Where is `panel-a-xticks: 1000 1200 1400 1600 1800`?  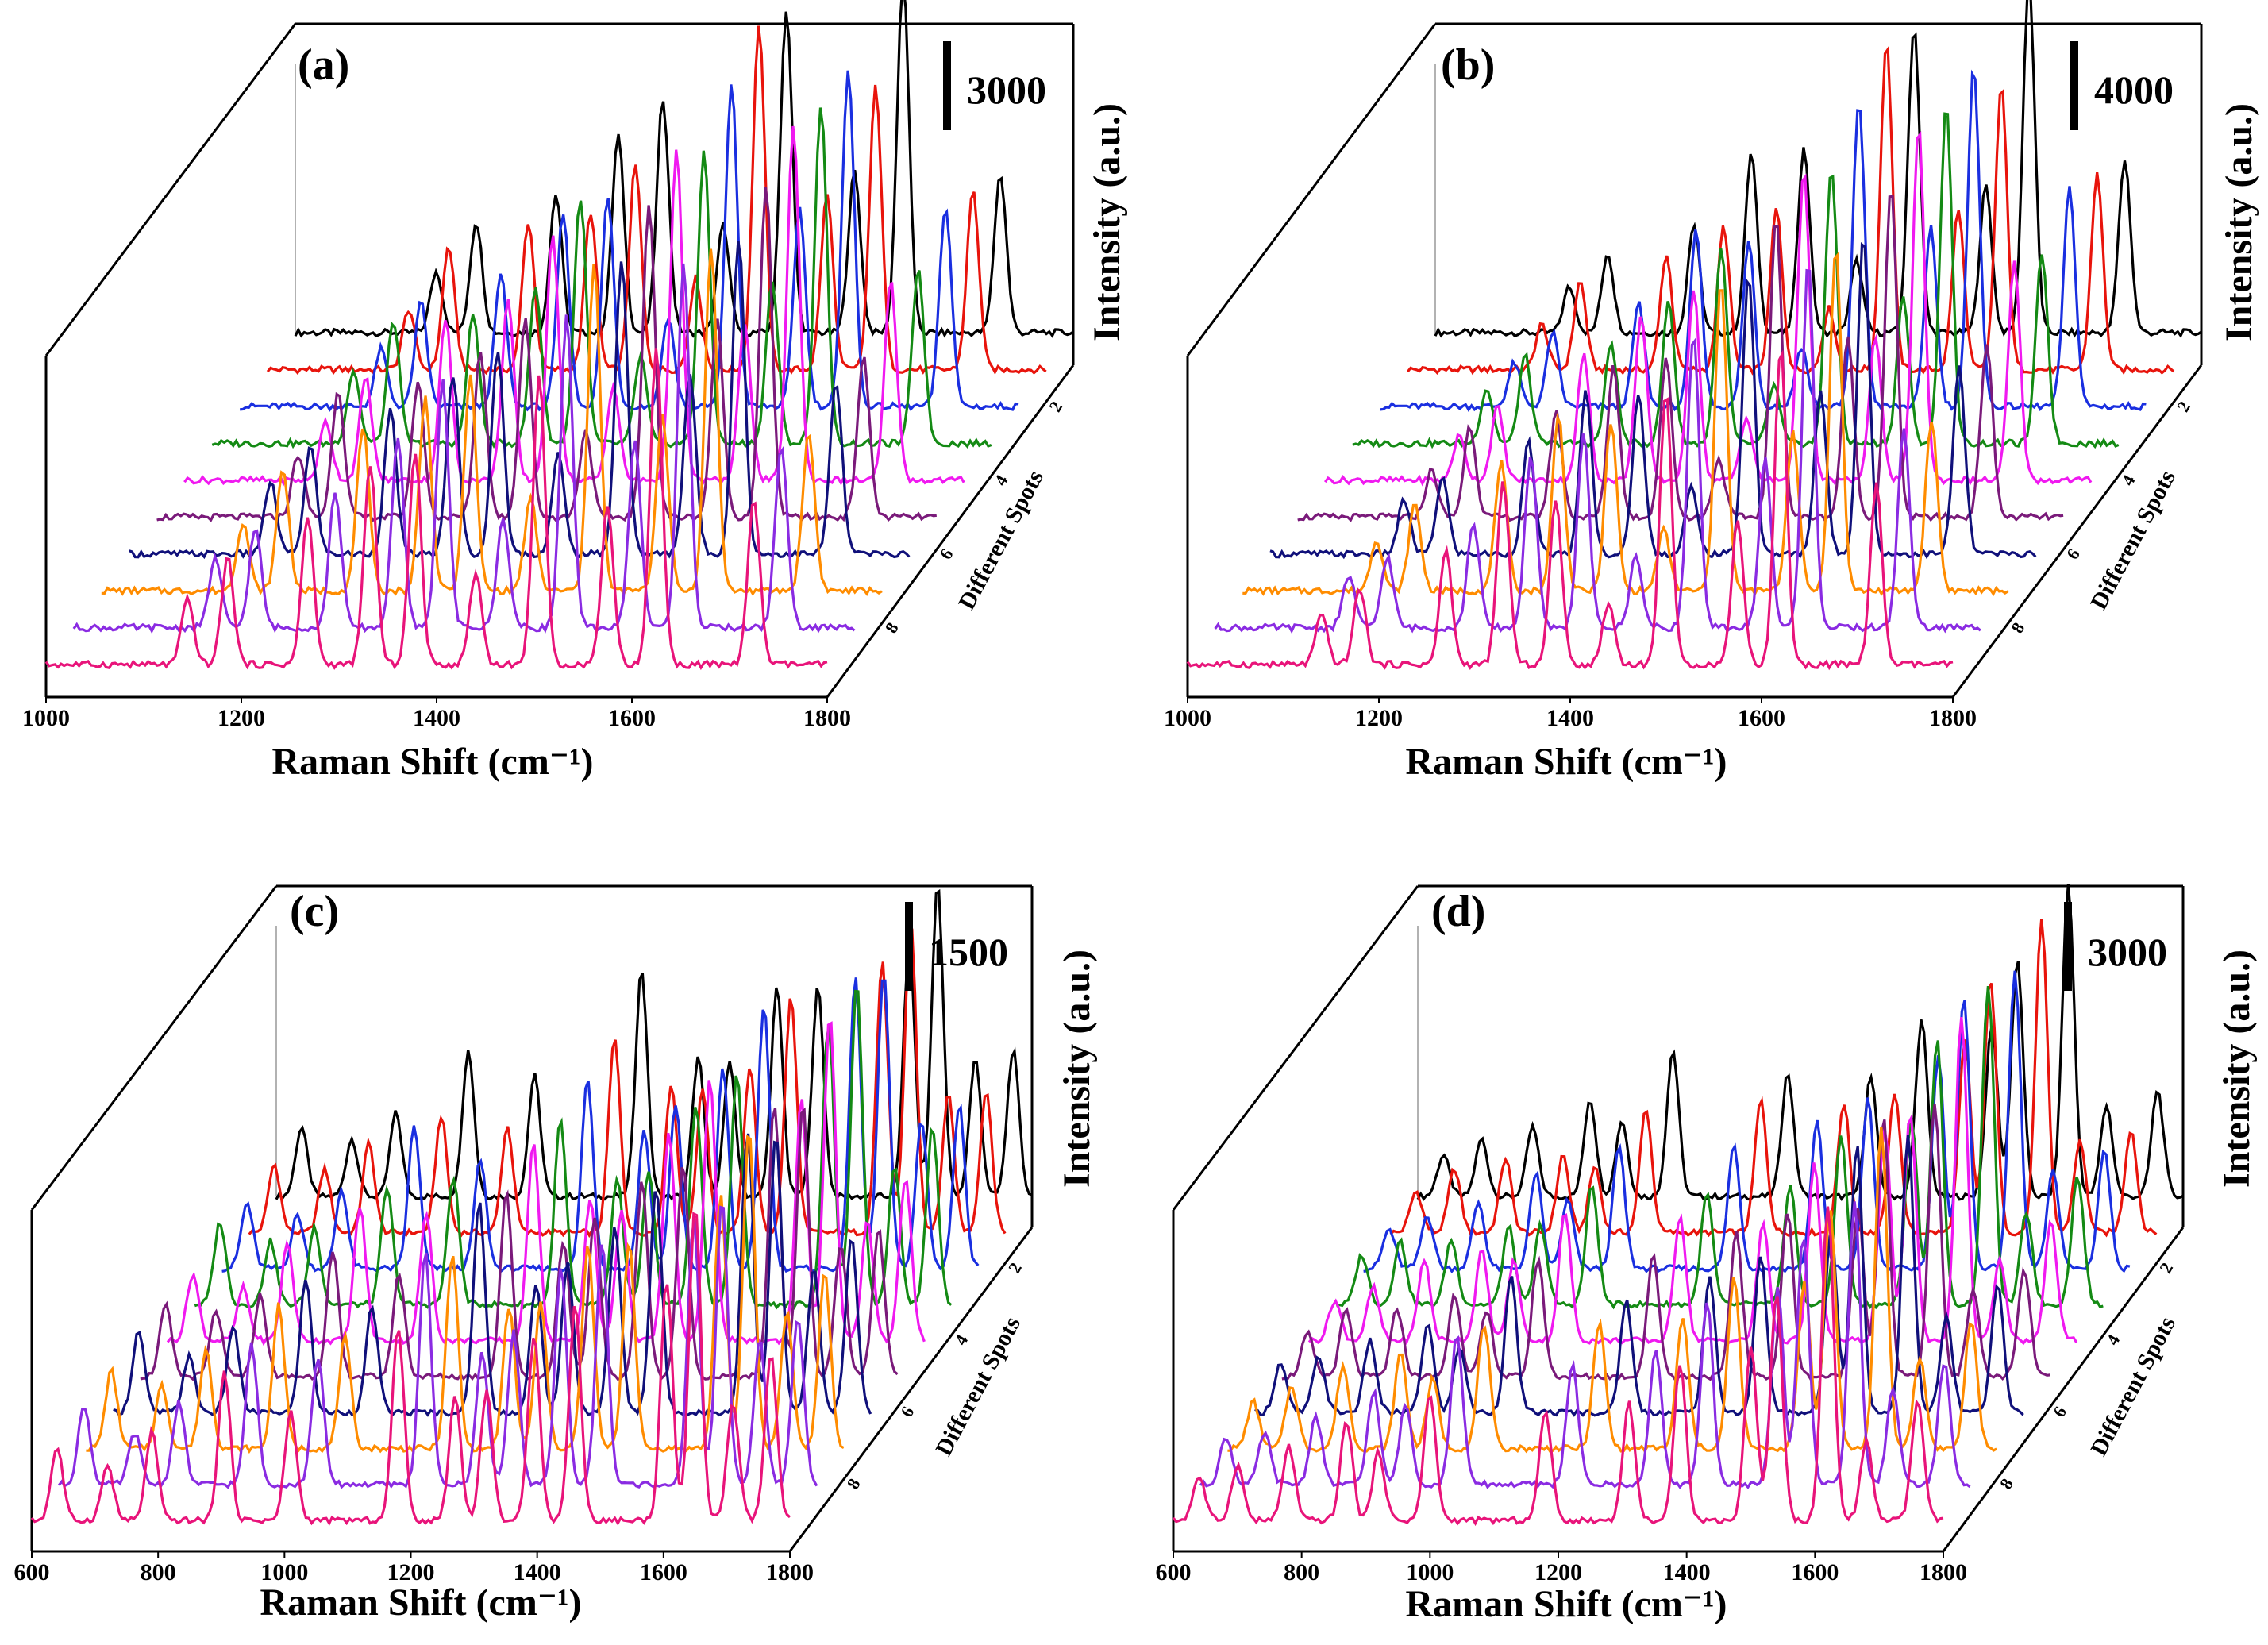 panel-a-xticks: 1000 1200 1400 1600 1800 is located at coordinates (436, 714).